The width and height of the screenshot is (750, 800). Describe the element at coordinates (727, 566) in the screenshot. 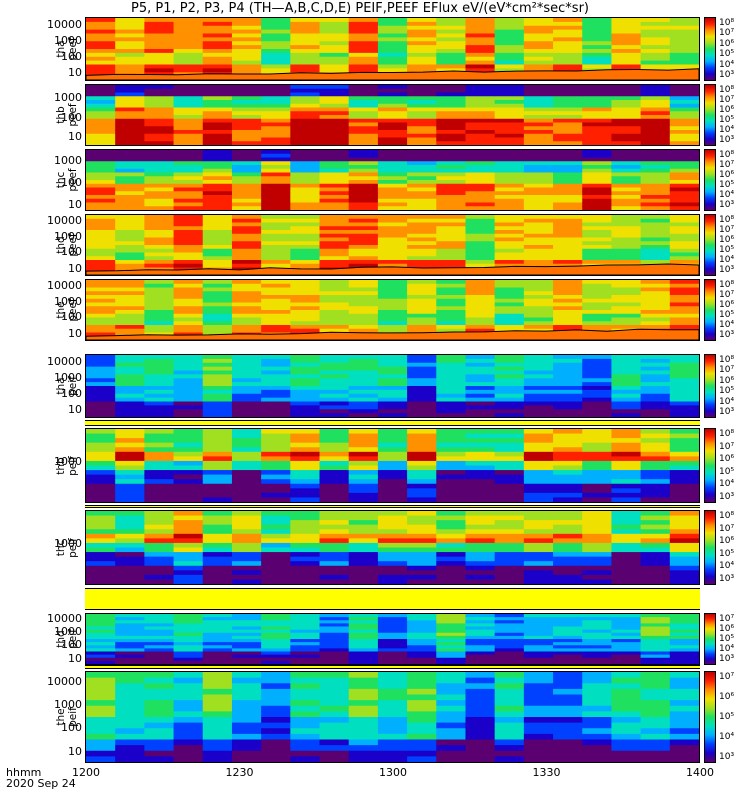

I see `colorbar-tick-label: 10⁴` at that location.